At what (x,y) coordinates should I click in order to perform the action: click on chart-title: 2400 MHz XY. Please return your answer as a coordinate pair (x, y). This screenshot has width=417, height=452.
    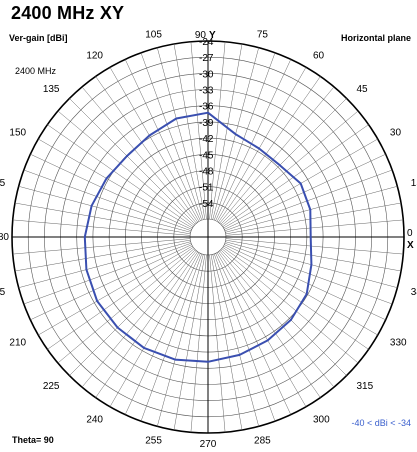
    Looking at the image, I should click on (68, 13).